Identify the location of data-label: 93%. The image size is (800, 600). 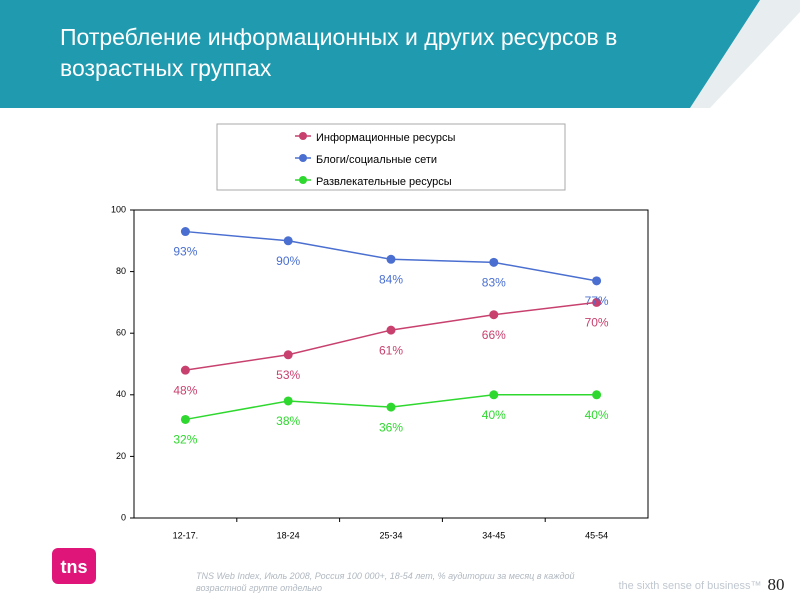
(185, 252).